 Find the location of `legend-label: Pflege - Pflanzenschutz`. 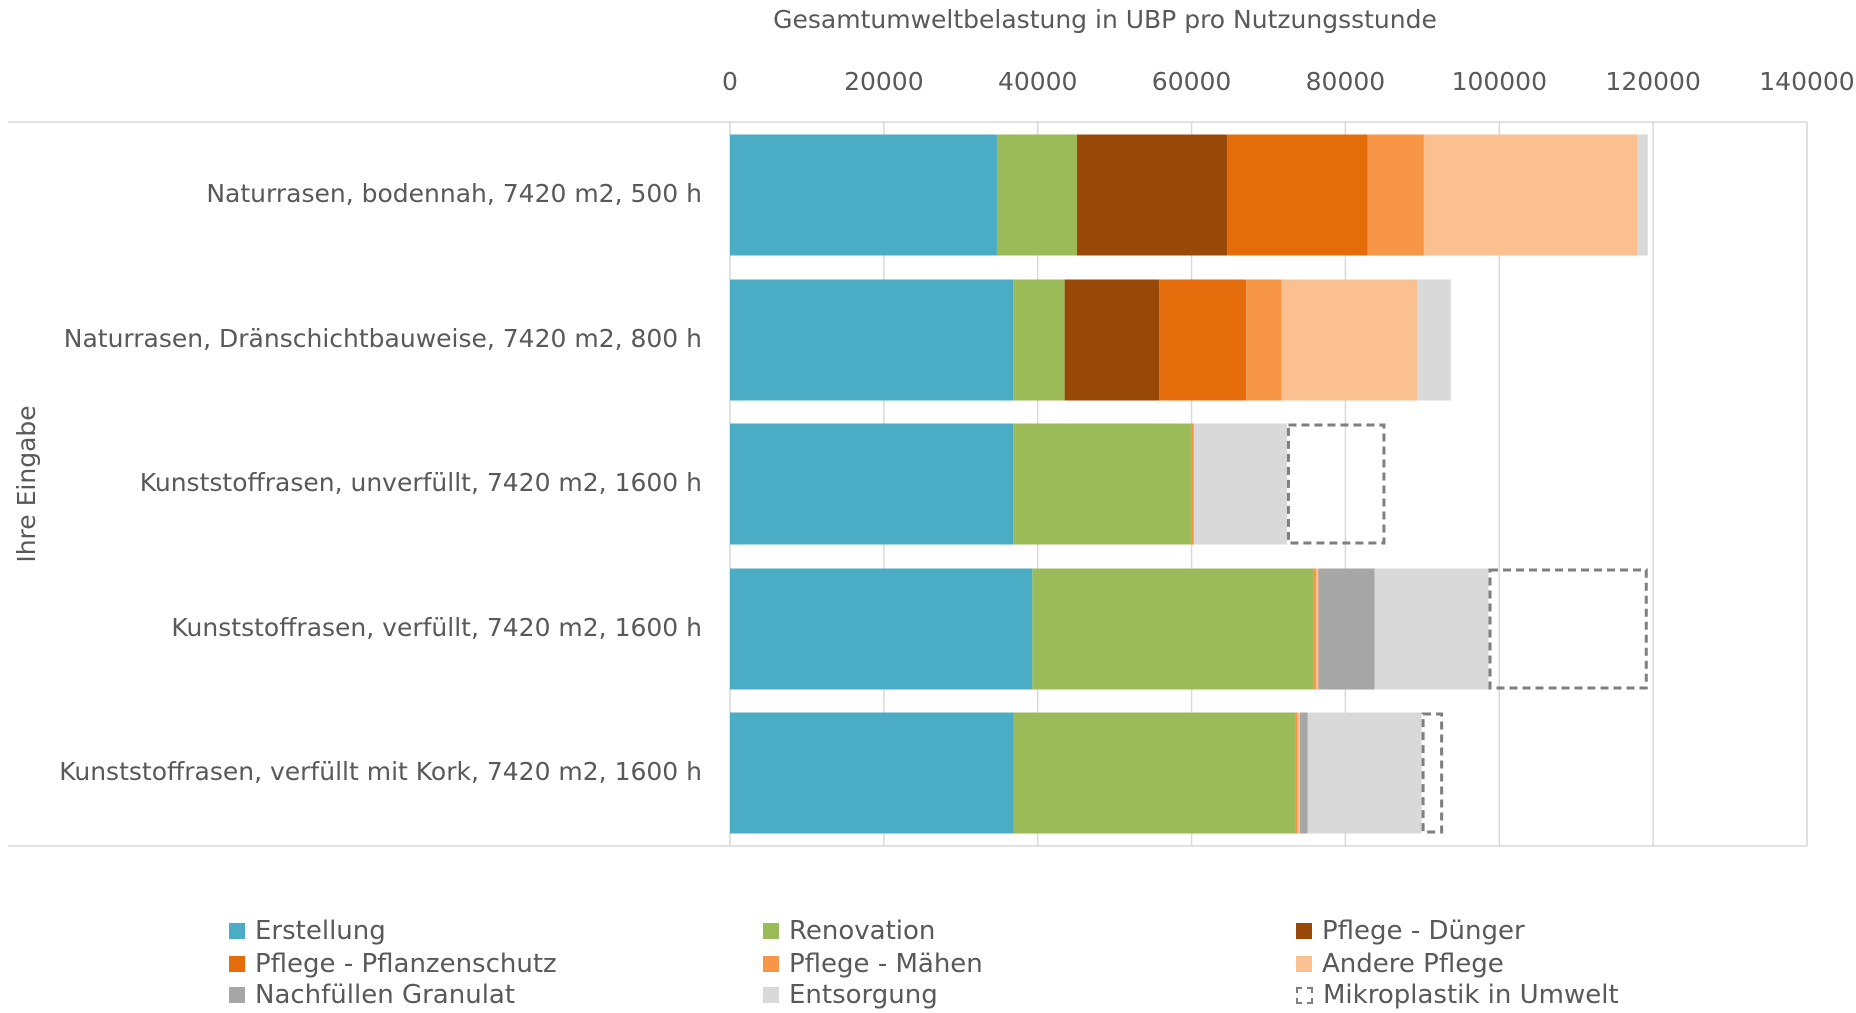

legend-label: Pflege - Pflanzenschutz is located at coordinates (406, 964).